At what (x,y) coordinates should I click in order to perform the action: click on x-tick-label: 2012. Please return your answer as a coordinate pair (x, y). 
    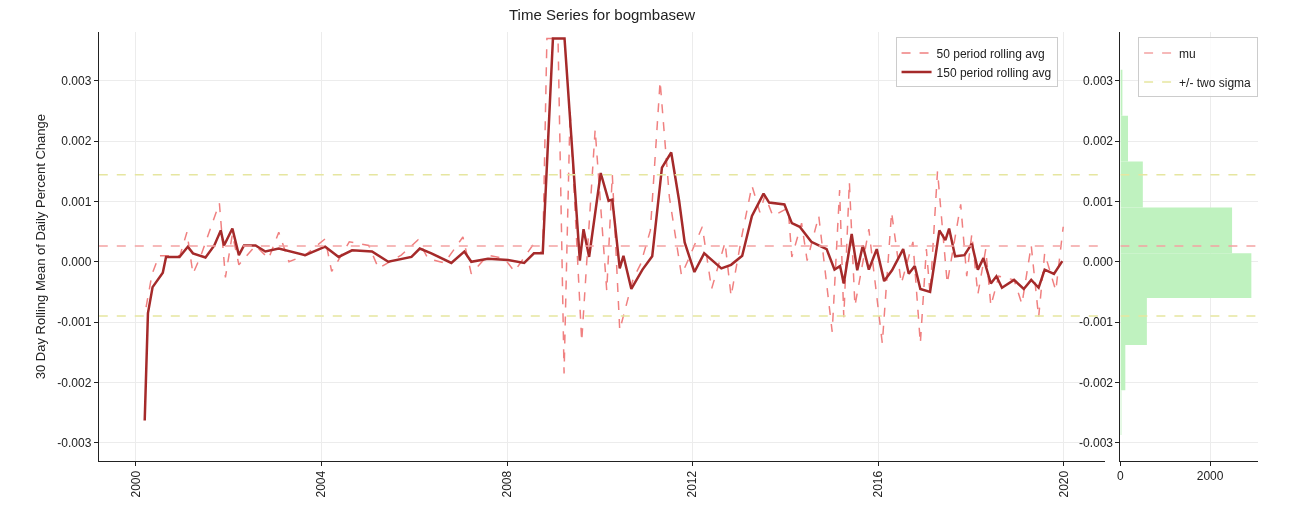
    Looking at the image, I should click on (692, 484).